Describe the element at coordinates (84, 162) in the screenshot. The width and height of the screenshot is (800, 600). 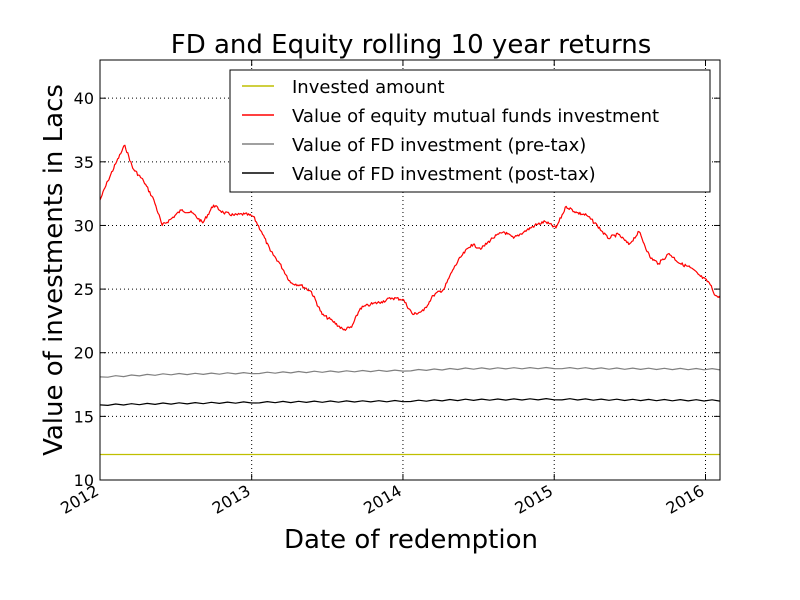
I see `y-tick-label: 35` at that location.